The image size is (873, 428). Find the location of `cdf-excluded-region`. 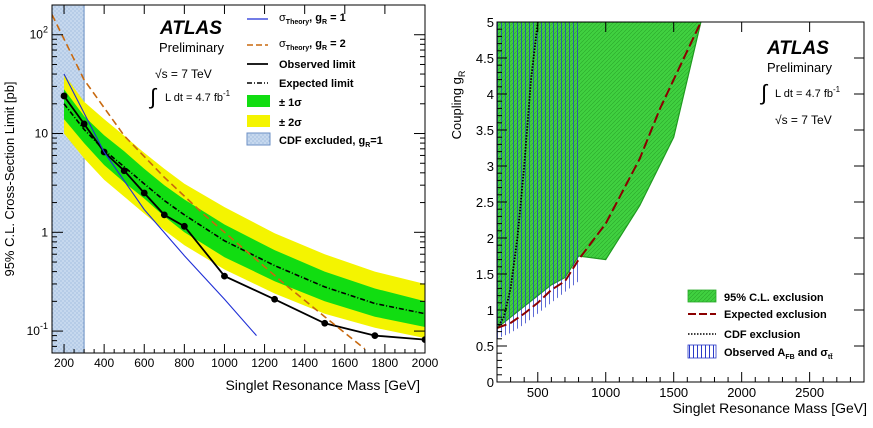

cdf-excluded-region is located at coordinates (68, 179).